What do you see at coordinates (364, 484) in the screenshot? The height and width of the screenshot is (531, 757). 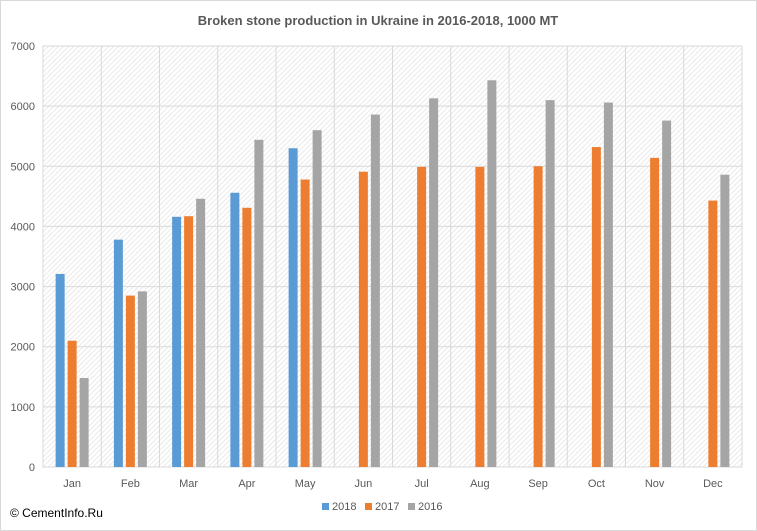 I see `x-tick-label: Jun` at bounding box center [364, 484].